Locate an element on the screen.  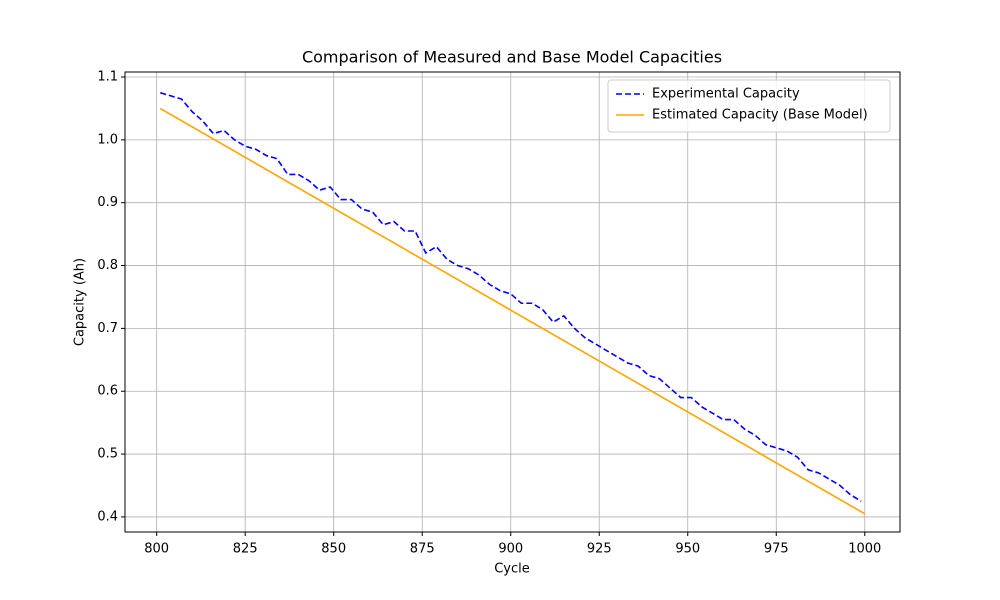
y-tick-label: 0.5 is located at coordinates (107, 454).